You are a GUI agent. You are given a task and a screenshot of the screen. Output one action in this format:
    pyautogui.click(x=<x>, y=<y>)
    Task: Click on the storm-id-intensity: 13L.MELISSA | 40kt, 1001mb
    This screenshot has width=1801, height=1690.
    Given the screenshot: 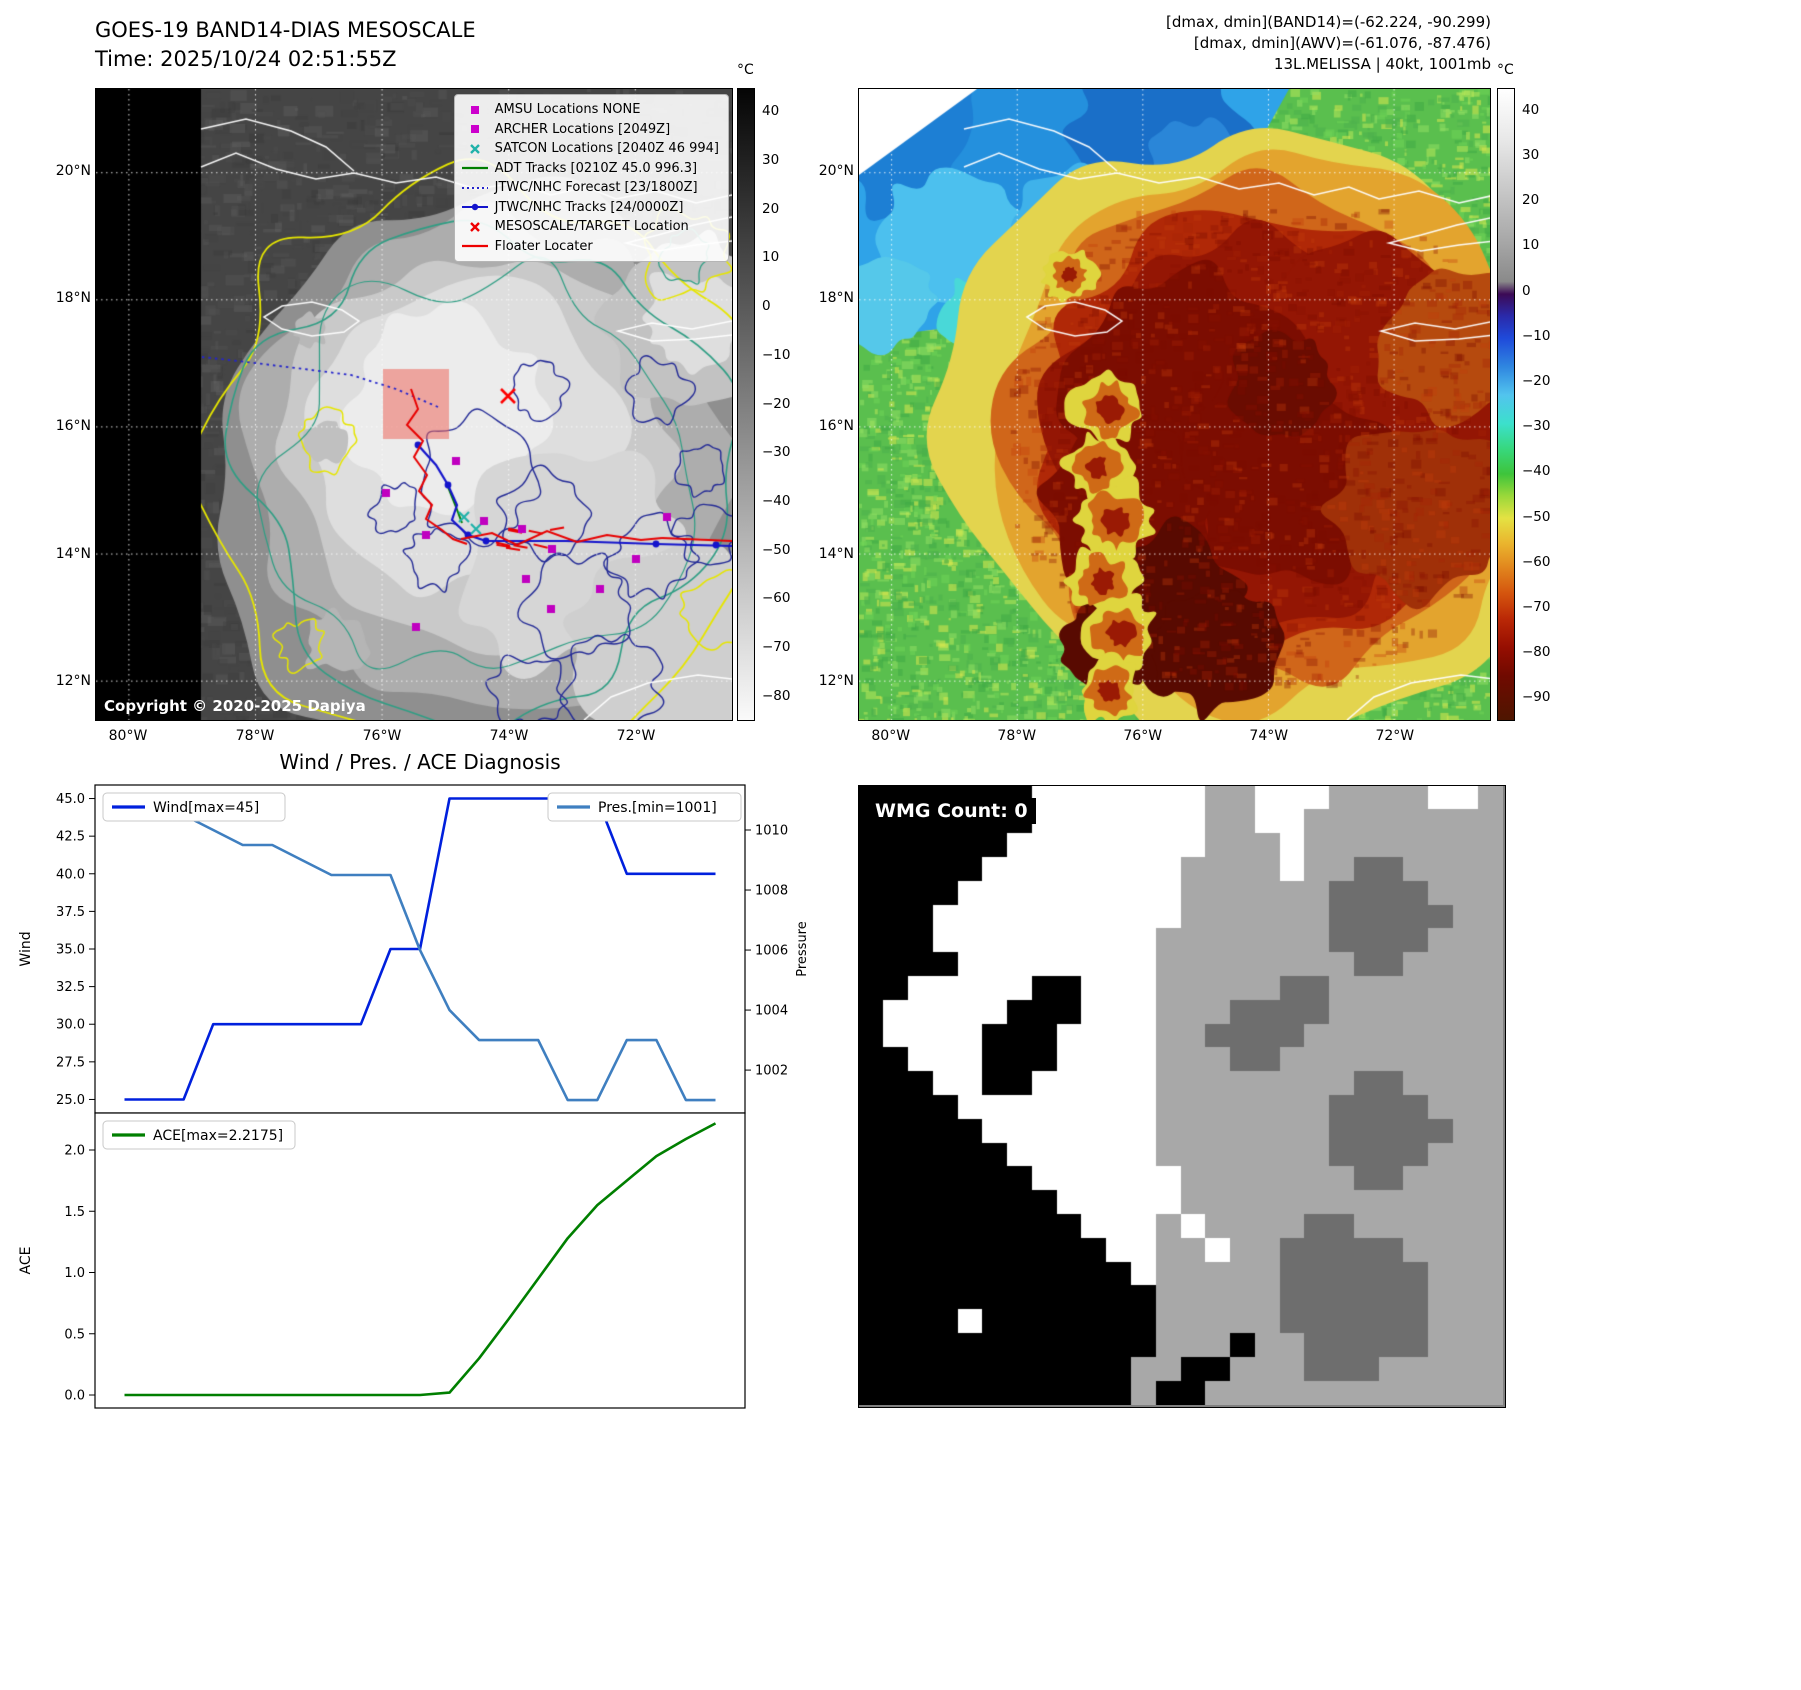 What is the action you would take?
    pyautogui.click(x=1382, y=64)
    